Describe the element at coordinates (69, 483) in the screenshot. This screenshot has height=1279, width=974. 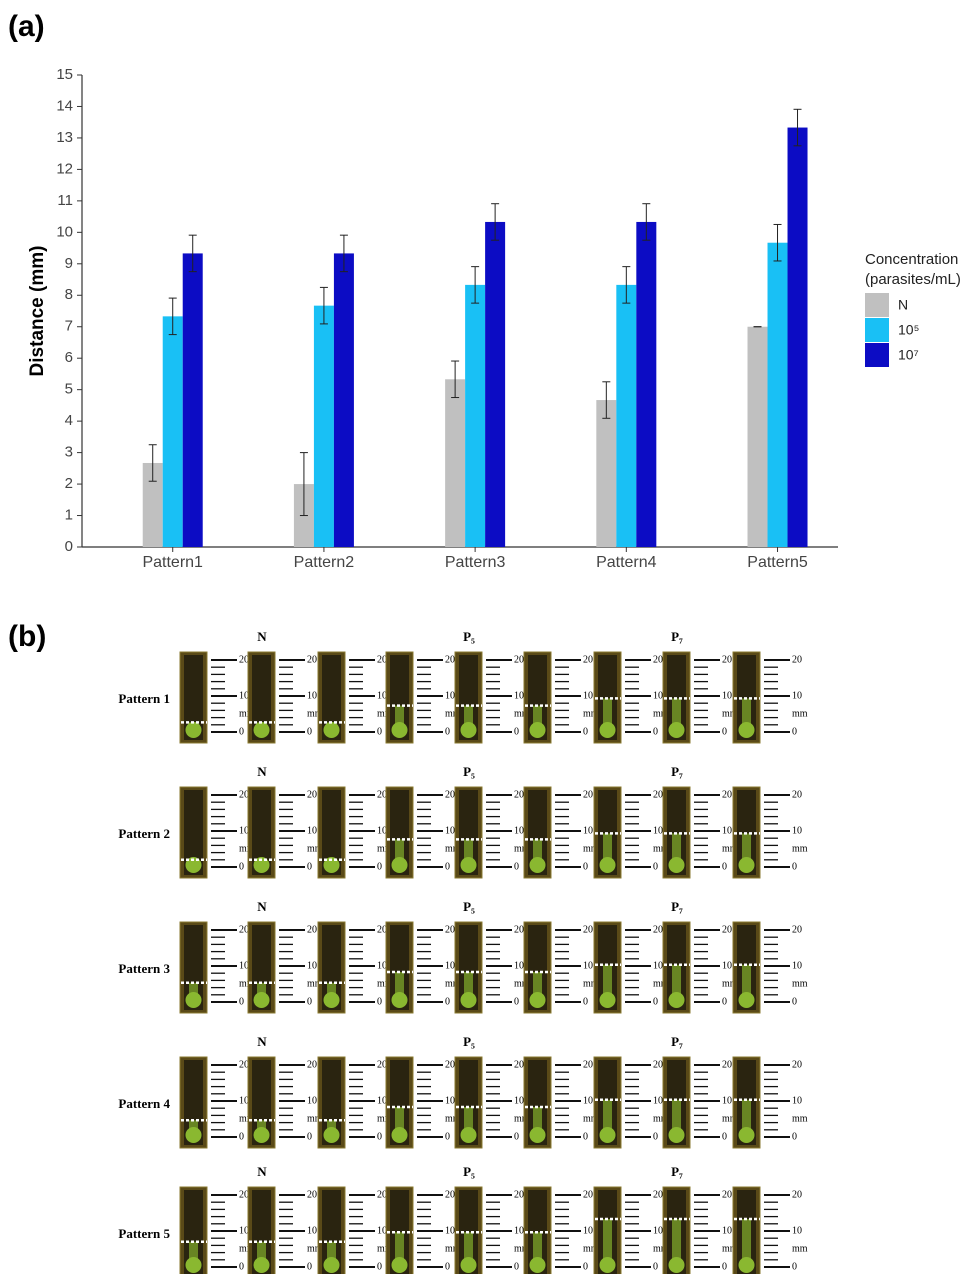
I see `y-tick-label: 2` at that location.